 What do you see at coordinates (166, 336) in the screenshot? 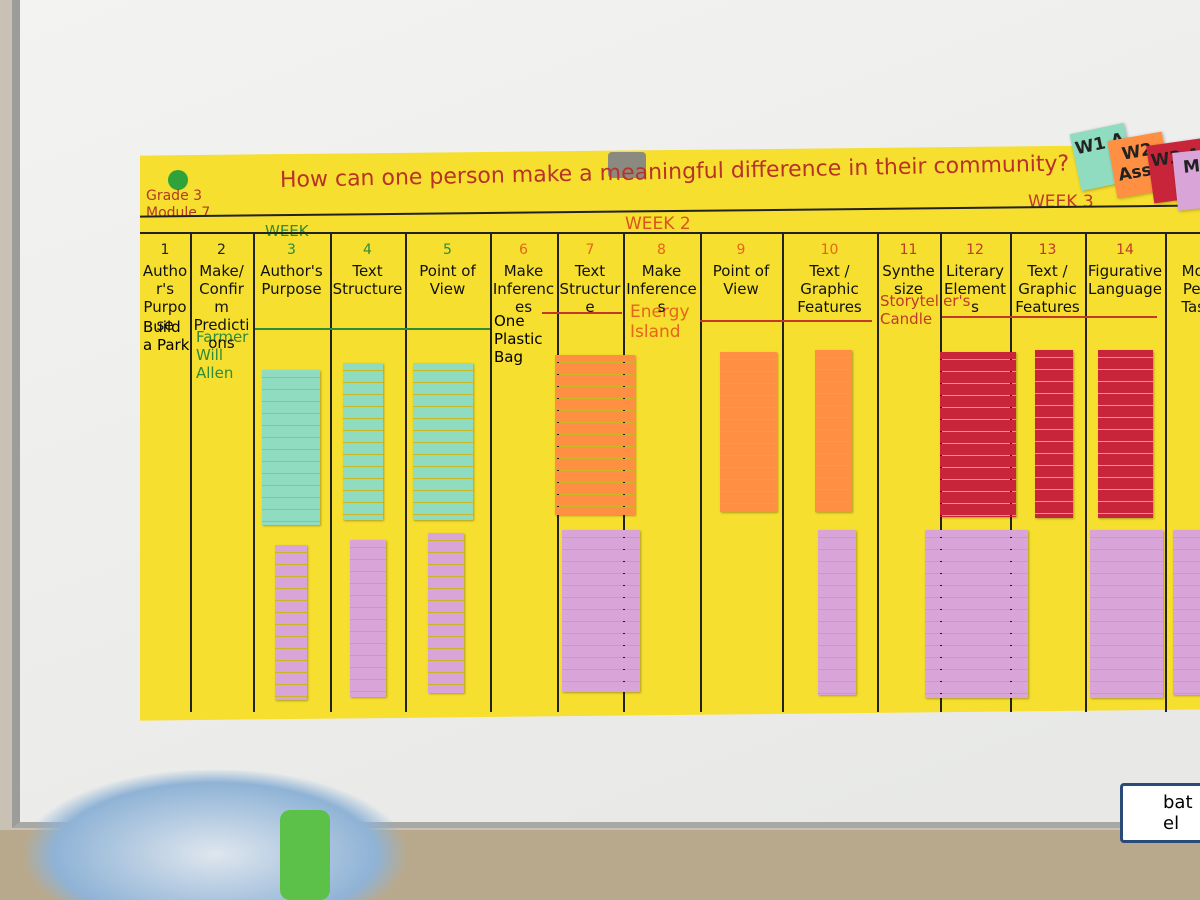
I see `story-text: Build a Park` at bounding box center [166, 336].